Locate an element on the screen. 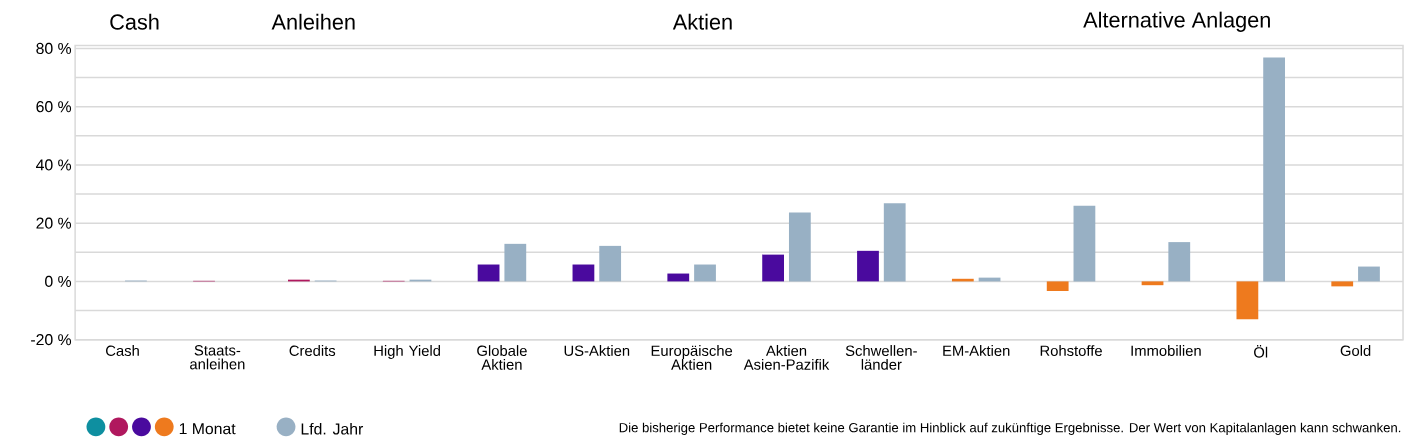  y-tick-label: -20 % is located at coordinates (51, 340).